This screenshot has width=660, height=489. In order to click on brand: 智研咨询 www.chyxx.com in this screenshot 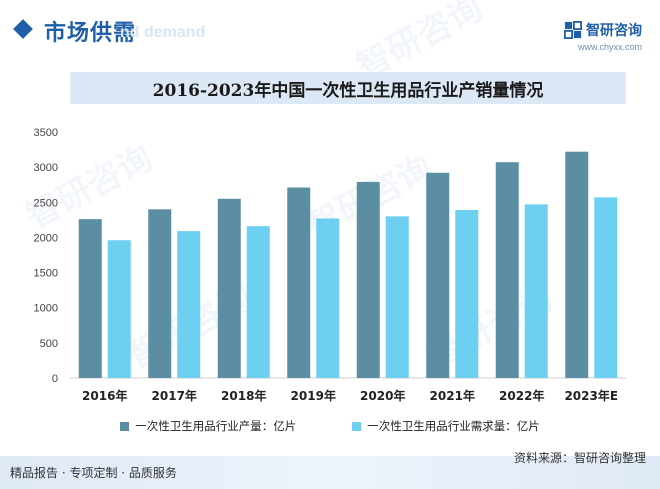, I will do `click(603, 36)`.